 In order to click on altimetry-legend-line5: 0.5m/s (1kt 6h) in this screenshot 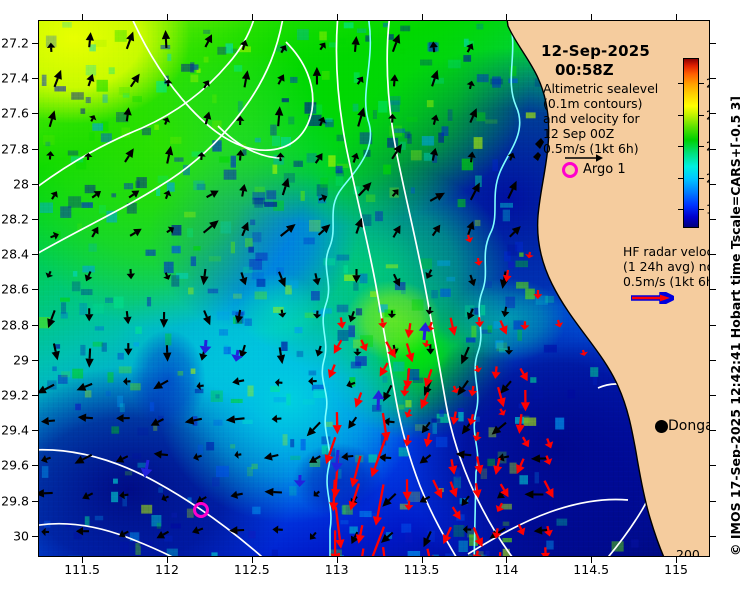, I will do `click(591, 148)`.